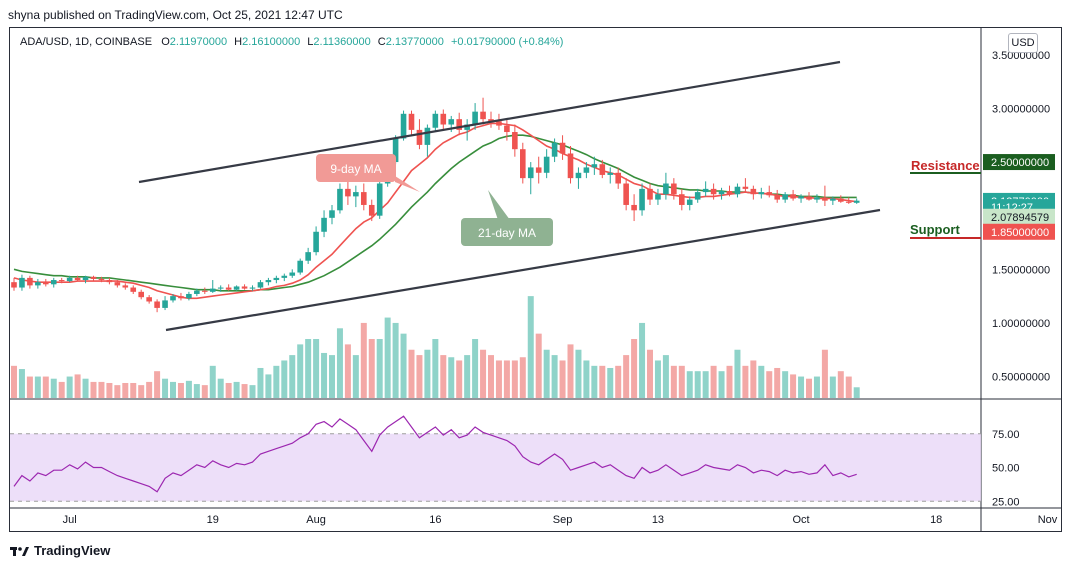 The image size is (1071, 568). What do you see at coordinates (414, 42) in the screenshot?
I see `close-value: 2.13770000` at bounding box center [414, 42].